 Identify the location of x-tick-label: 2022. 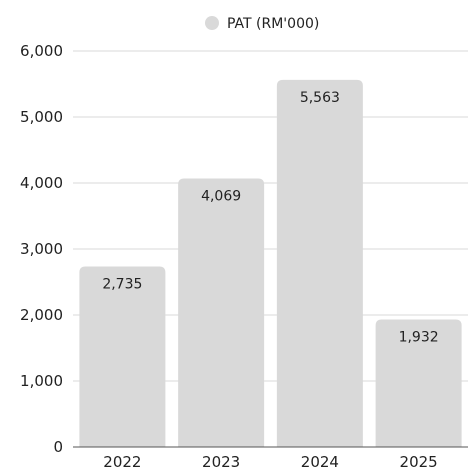
(122, 461).